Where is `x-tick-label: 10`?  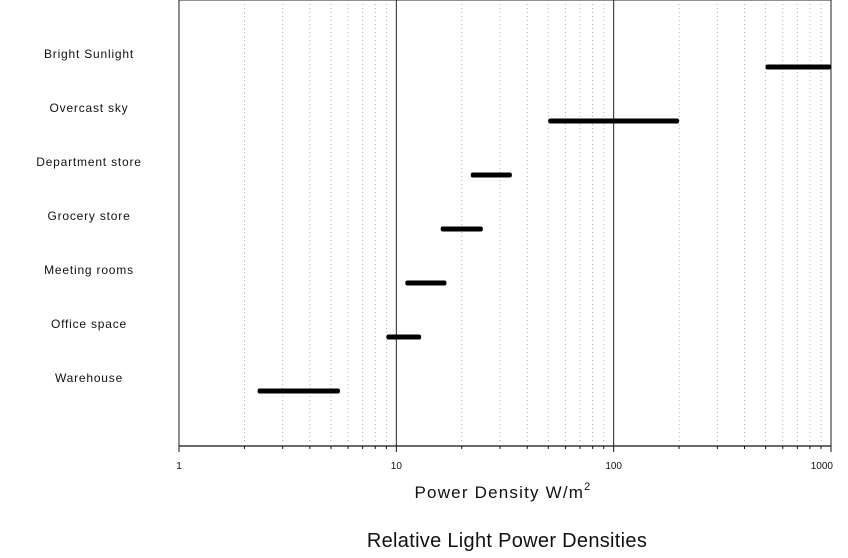
x-tick-label: 10 is located at coordinates (397, 466).